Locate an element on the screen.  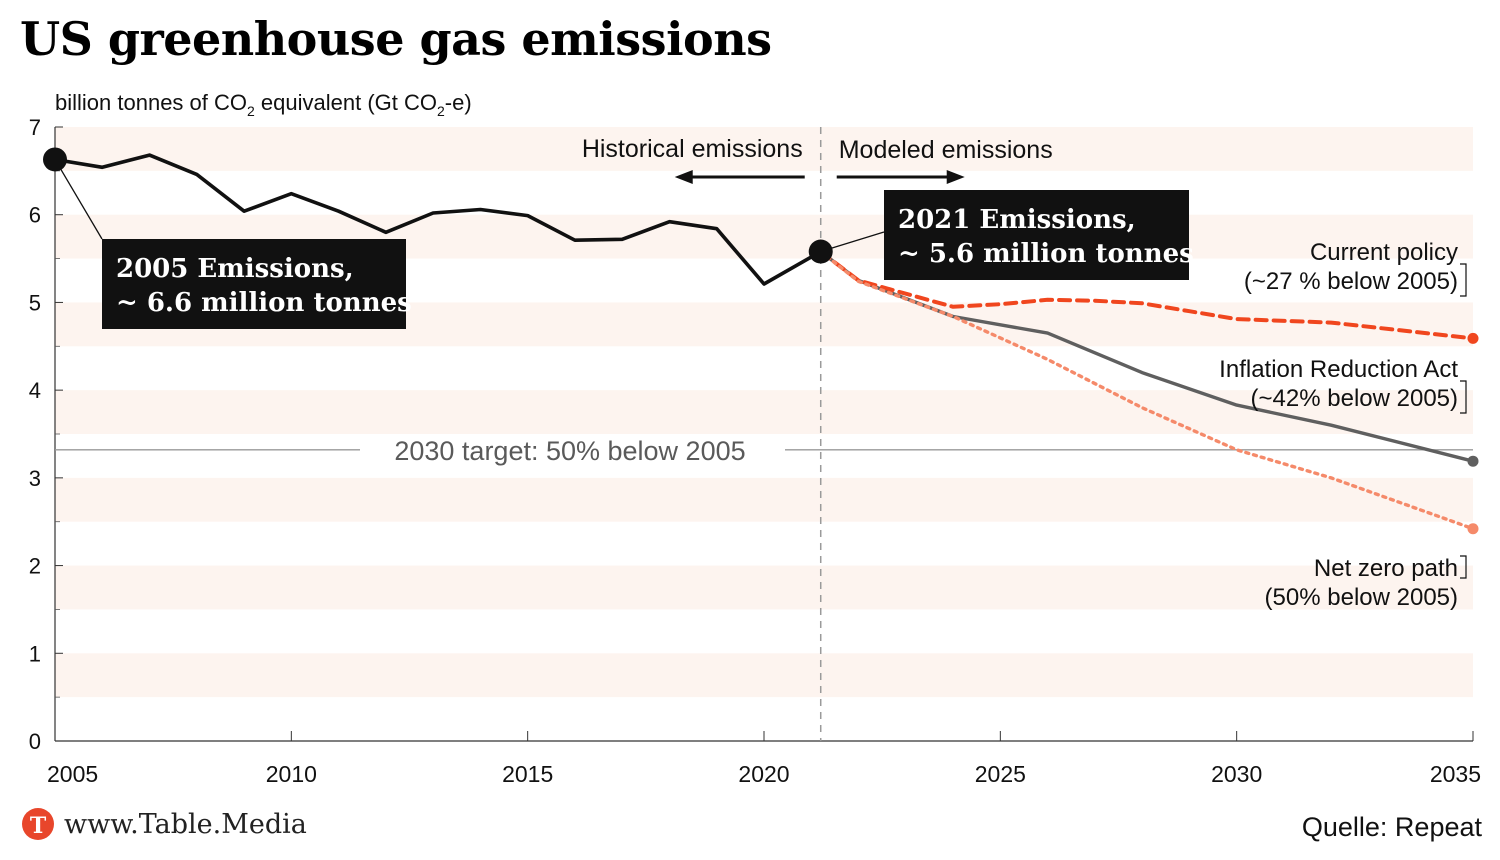
modeled-label: Modeled emissions is located at coordinates (946, 150).